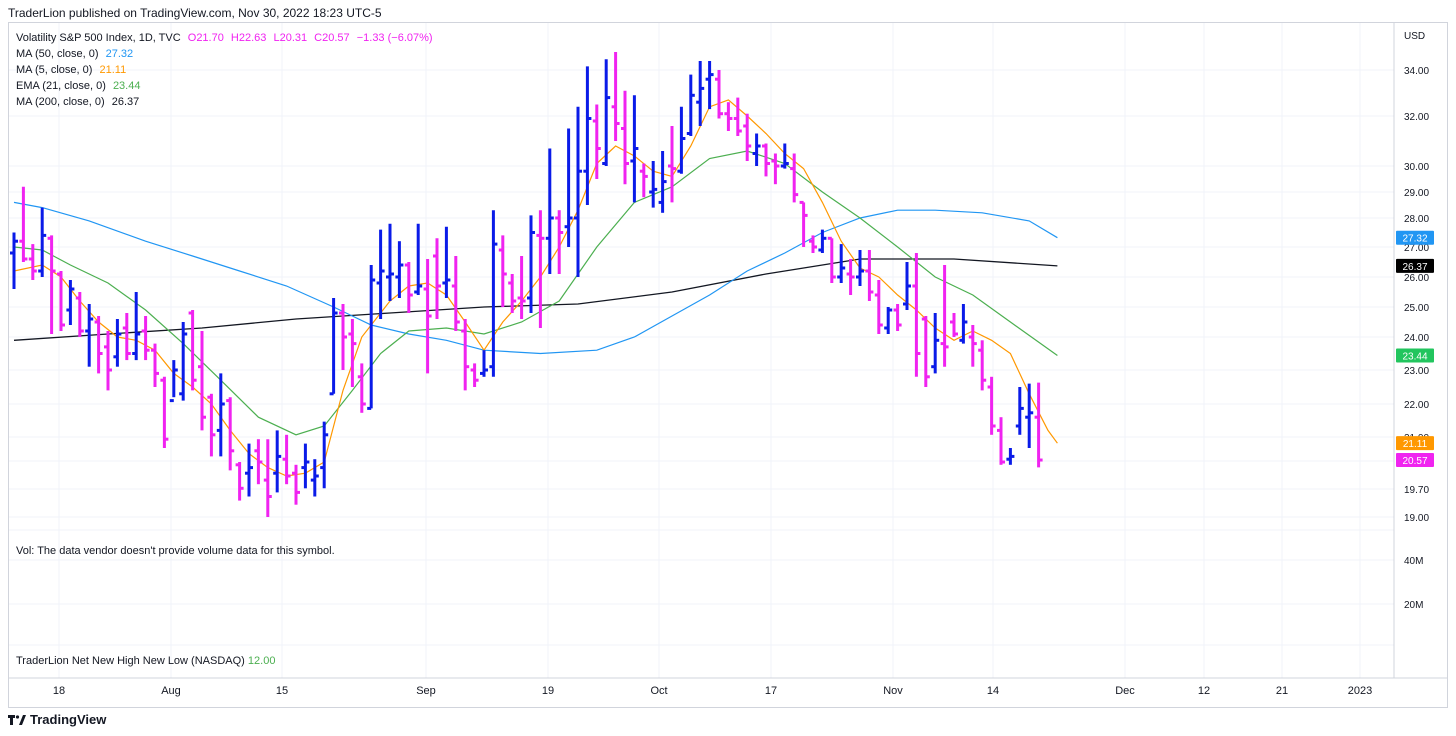 The image size is (1456, 736). What do you see at coordinates (205, 38) in the screenshot?
I see `ohlc-open: O21.70` at bounding box center [205, 38].